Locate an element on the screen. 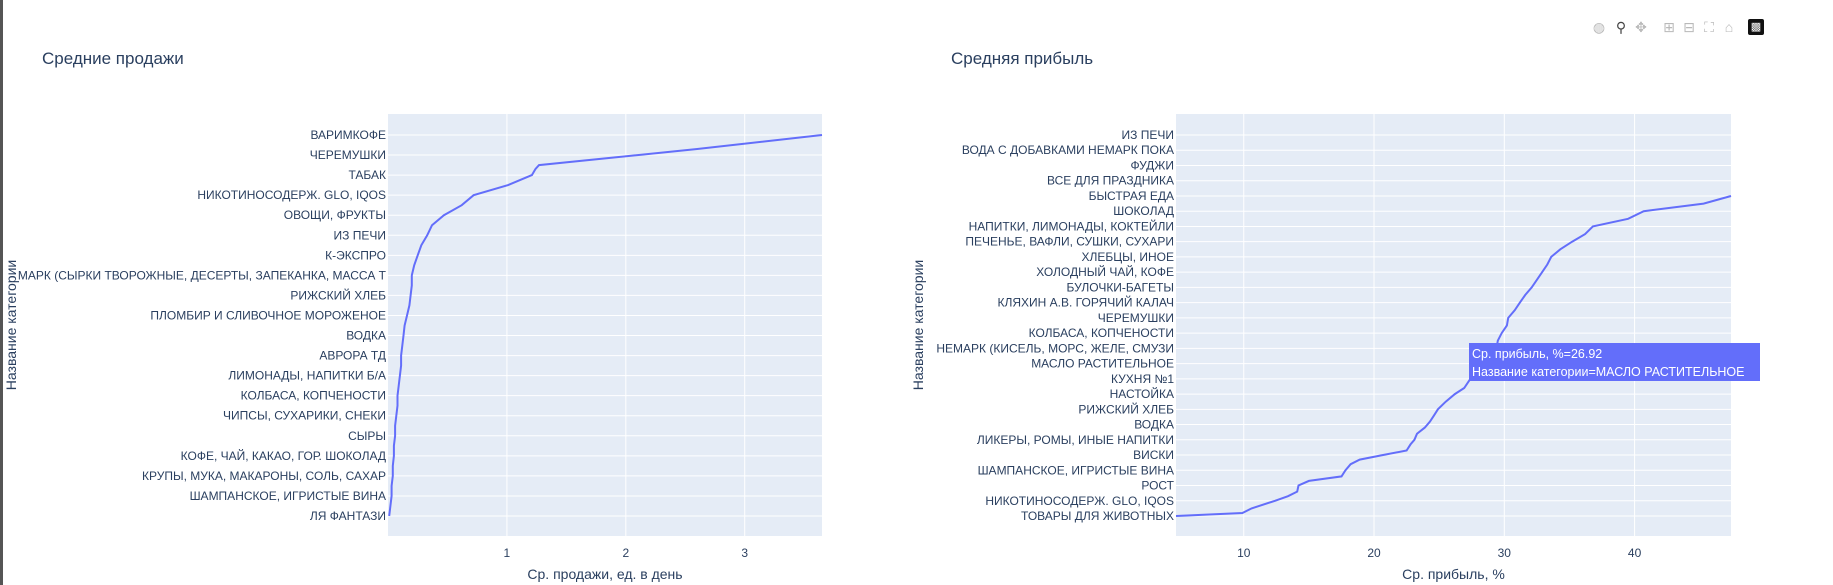 The image size is (1833, 585). y-tick-label: КРУПЫ, МУКА, МАКАРОНЫ, СОЛЬ, САХАР is located at coordinates (264, 476).